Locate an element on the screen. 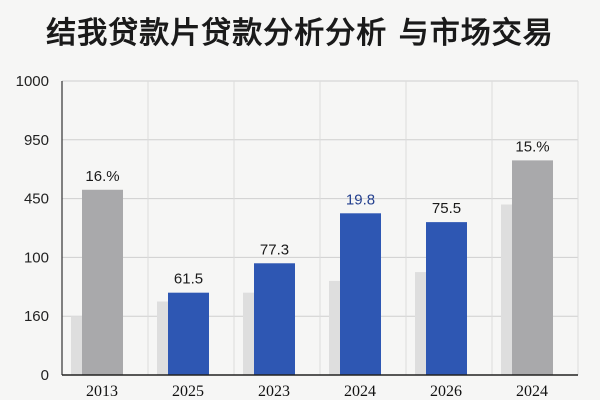  data-label: 16.% is located at coordinates (102, 176).